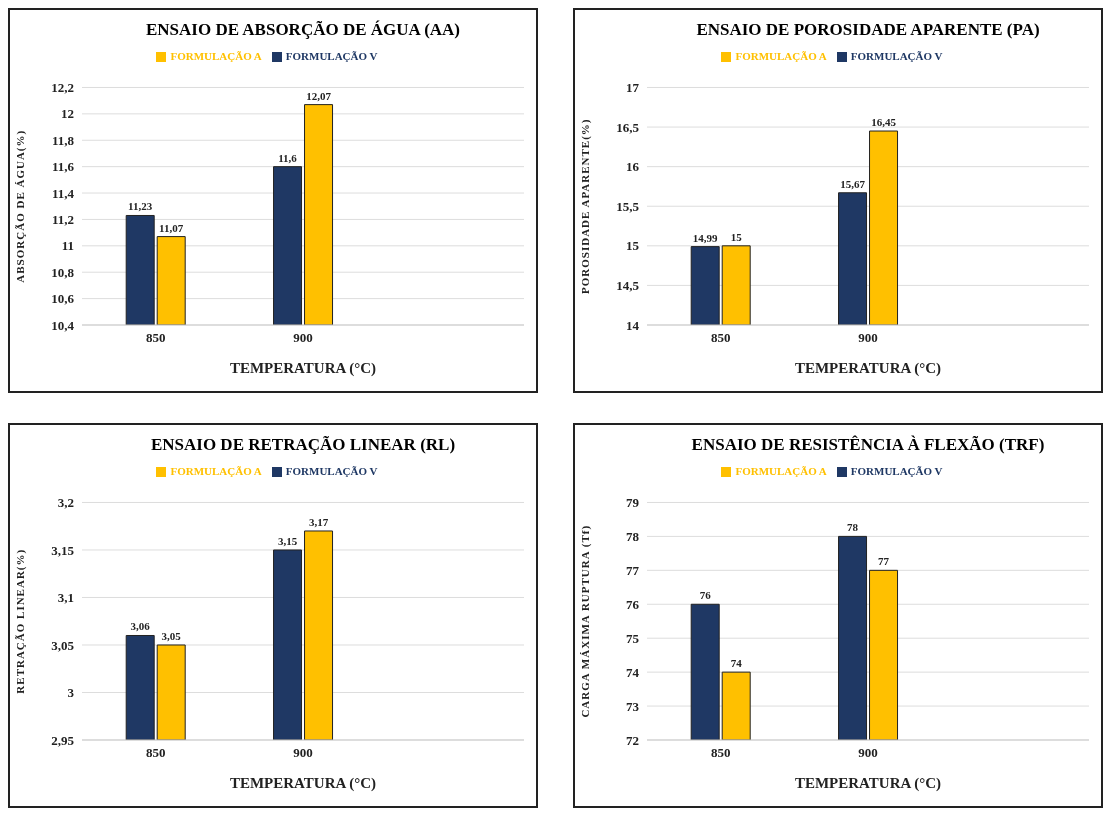 This screenshot has width=1111, height=817. What do you see at coordinates (868, 445) in the screenshot?
I see `chart-title: ENSAIO DE RESISTÊNCIA À FLEXÃO (TRF)` at bounding box center [868, 445].